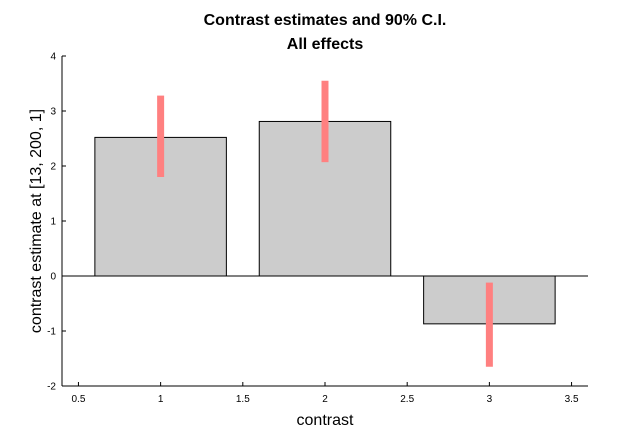 The width and height of the screenshot is (619, 433). I want to click on y-tick-label--1: -1, so click(51, 332).